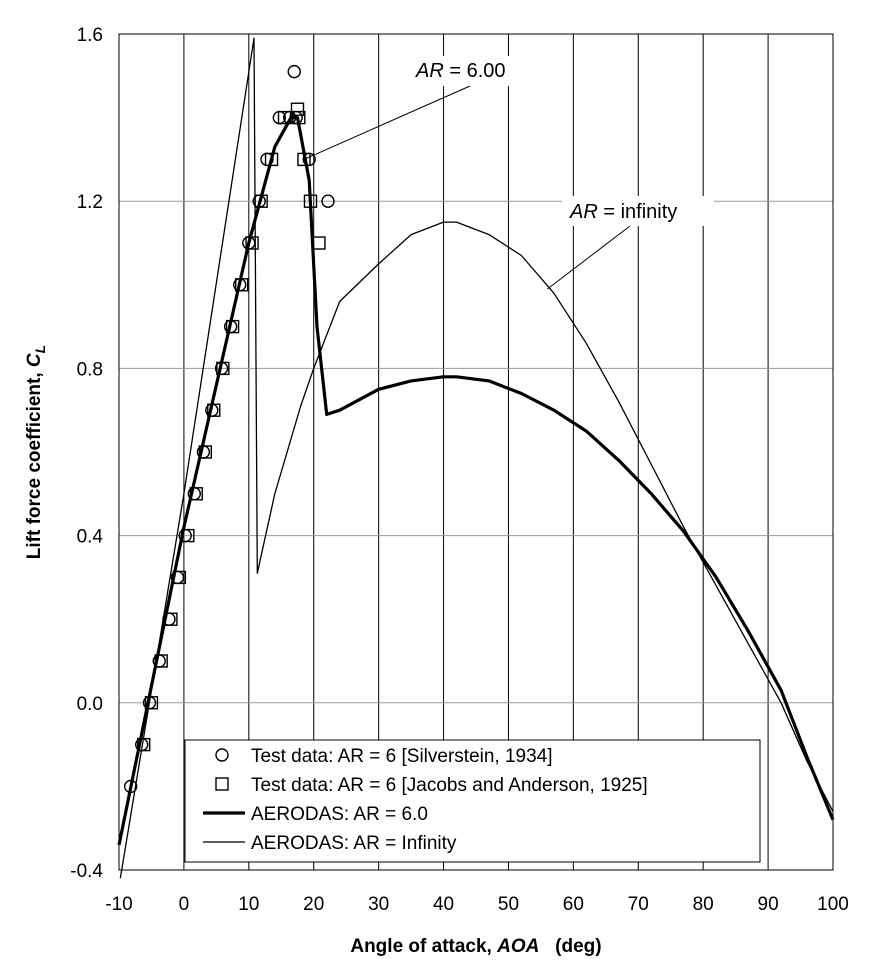 The image size is (886, 971). I want to click on legend-square-marker, so click(222, 784).